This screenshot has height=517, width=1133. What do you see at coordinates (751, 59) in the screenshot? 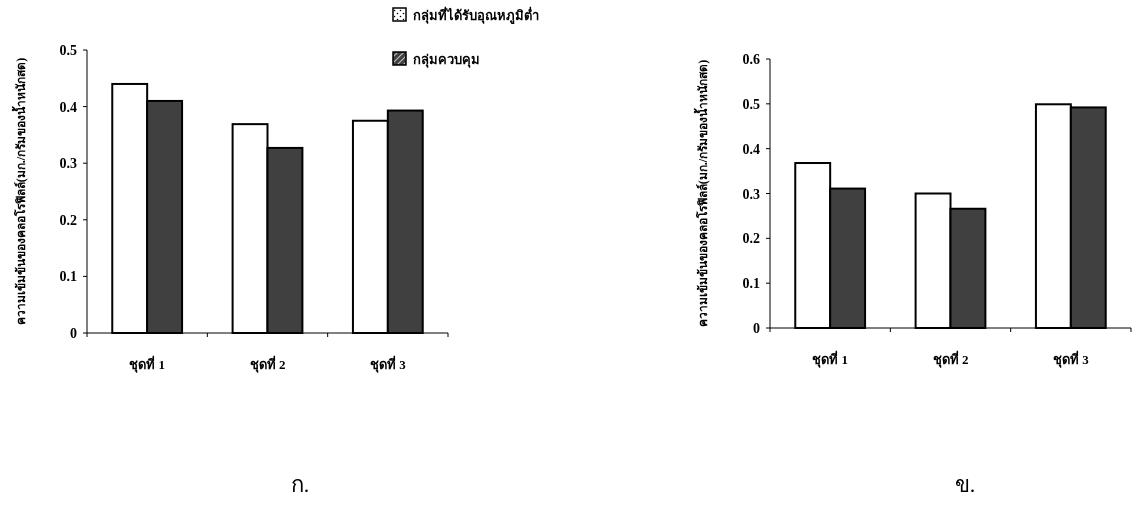
I see `y-tick-label: 0.6` at bounding box center [751, 59].